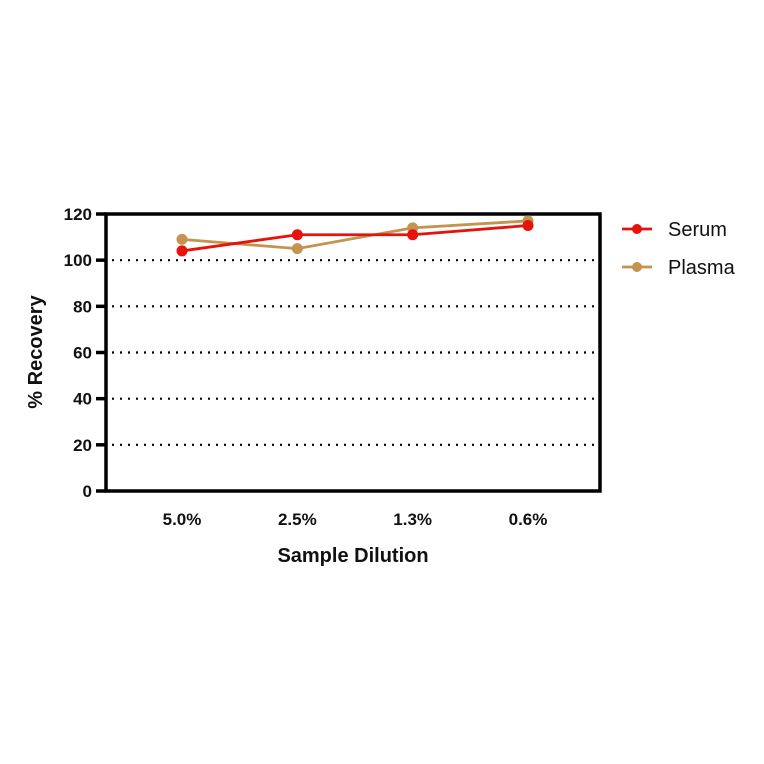 This screenshot has height=764, width=764. Describe the element at coordinates (297, 519) in the screenshot. I see `x-tick-label: 2.5%` at that location.